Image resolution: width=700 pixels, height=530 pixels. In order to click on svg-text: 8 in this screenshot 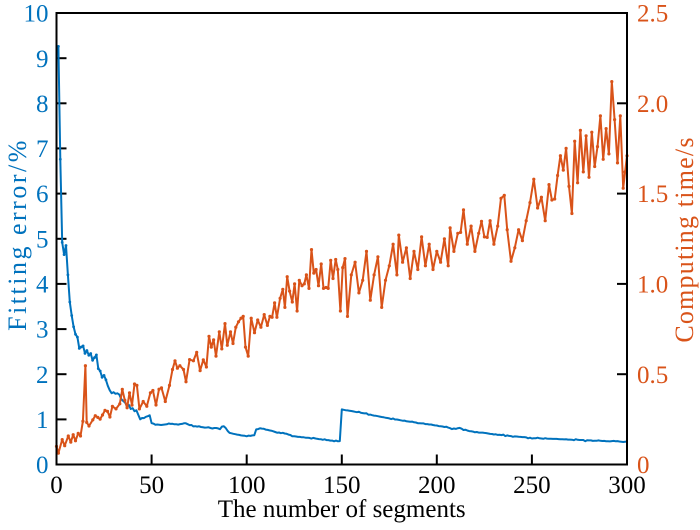, I will do `click(42, 104)`.